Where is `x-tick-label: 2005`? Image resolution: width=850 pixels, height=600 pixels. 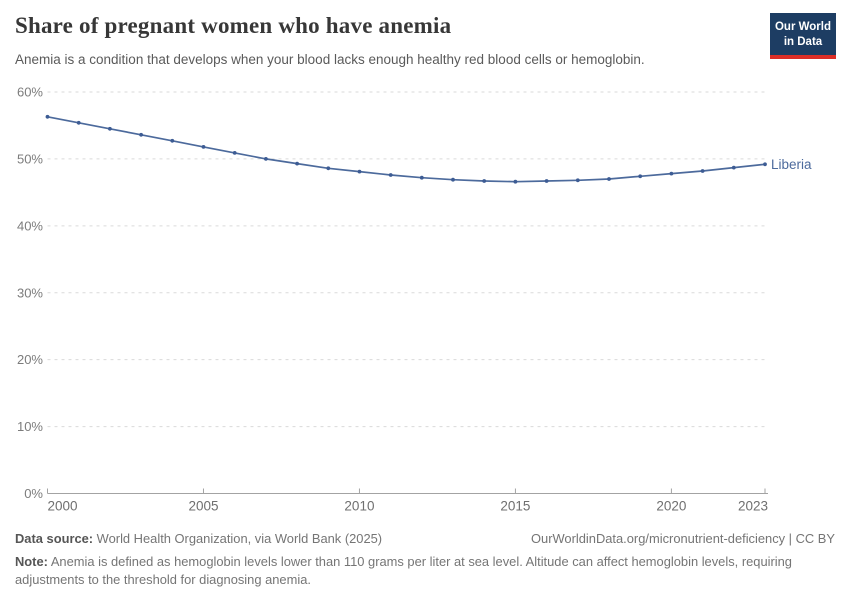
x-tick-label: 2005 is located at coordinates (203, 506).